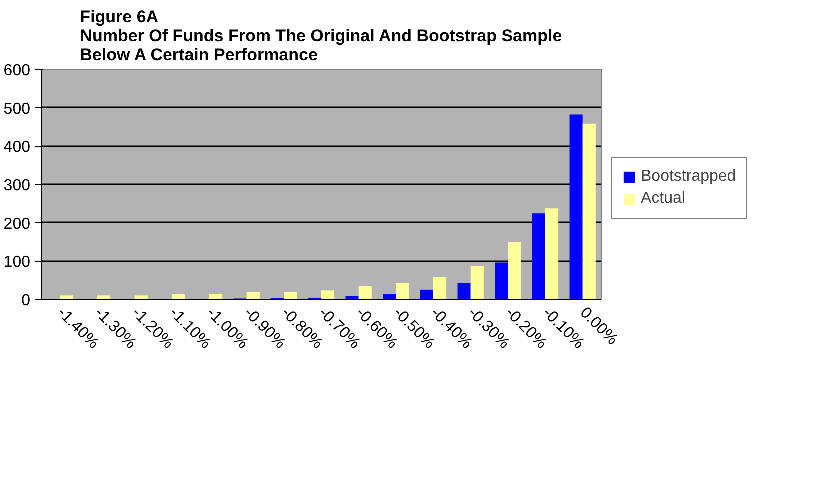  What do you see at coordinates (688, 177) in the screenshot?
I see `legend-label: Bootstrapped` at bounding box center [688, 177].